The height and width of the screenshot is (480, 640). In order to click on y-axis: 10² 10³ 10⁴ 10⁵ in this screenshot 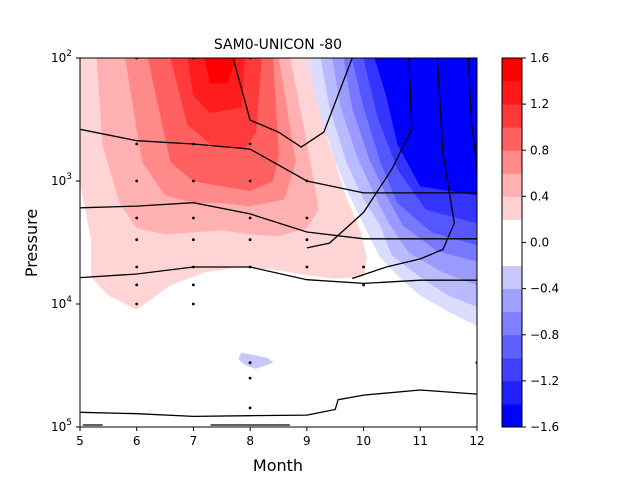, I will do `click(65, 241)`.